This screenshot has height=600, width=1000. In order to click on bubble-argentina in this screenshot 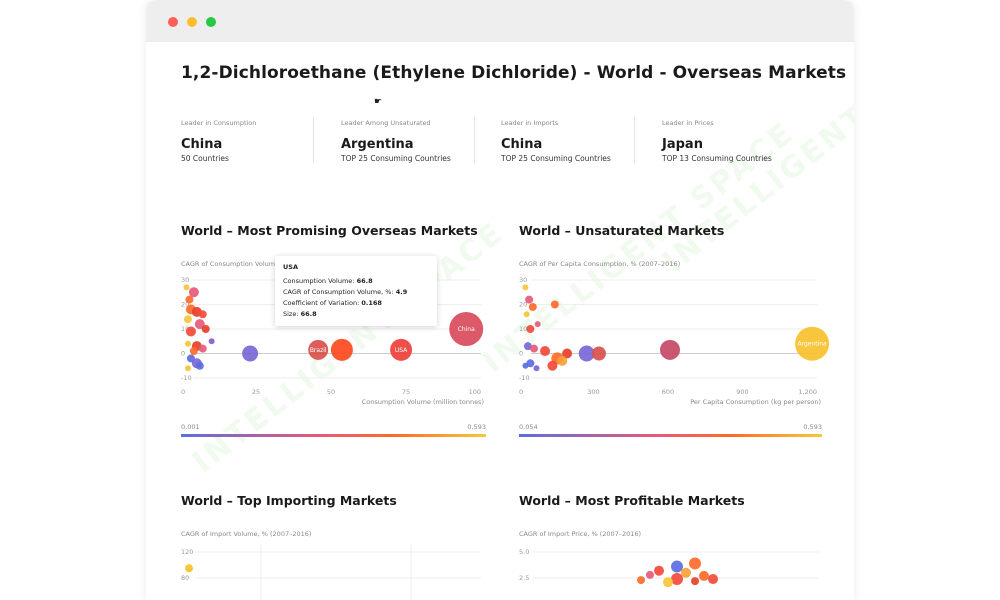, I will do `click(812, 343)`.